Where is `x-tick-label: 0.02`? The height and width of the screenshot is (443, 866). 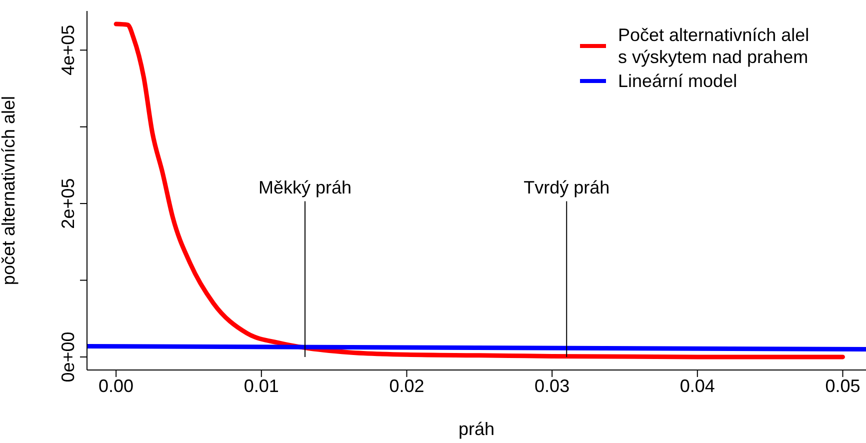
x-tick-label: 0.02 is located at coordinates (406, 386).